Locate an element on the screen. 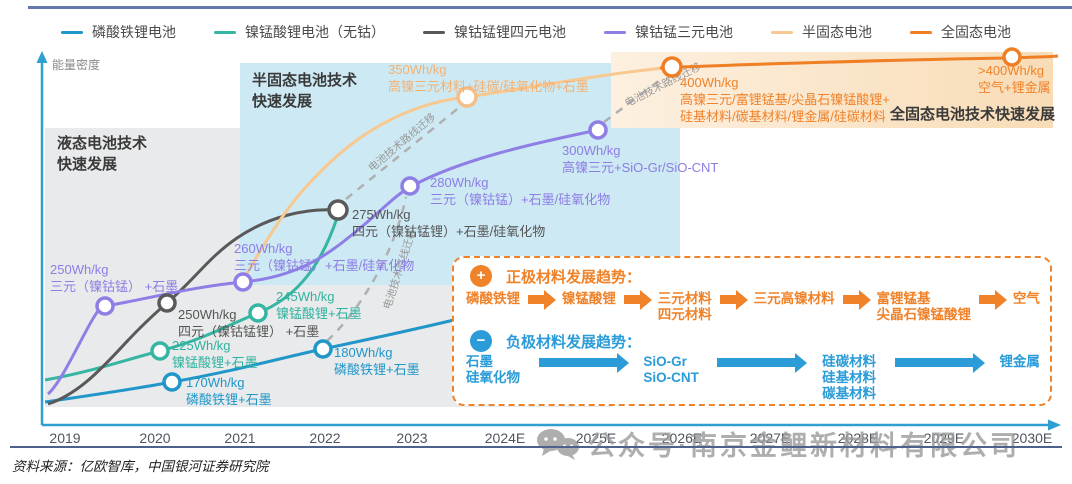  annotation-value: 180Wh/kg is located at coordinates (363, 352).